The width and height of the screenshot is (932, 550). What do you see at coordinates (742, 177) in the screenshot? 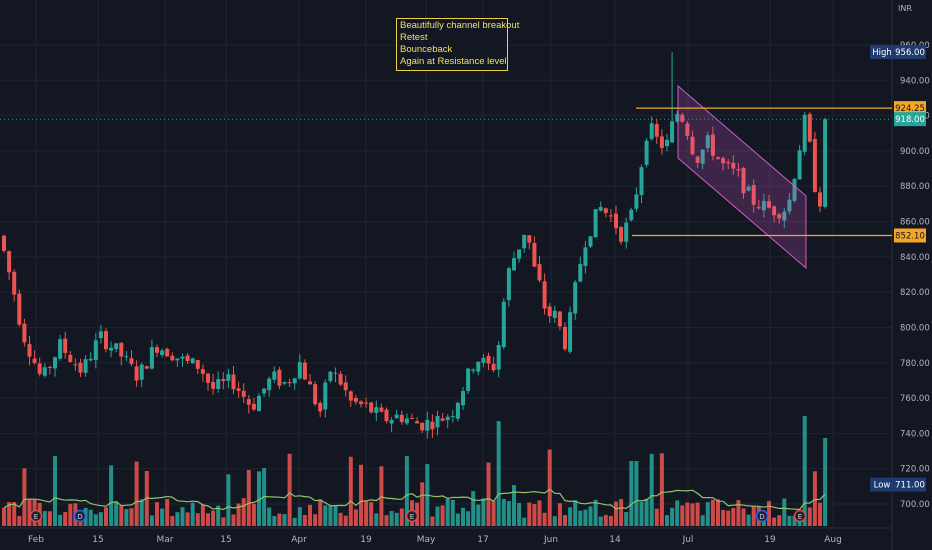
I see `falling-channel` at bounding box center [742, 177].